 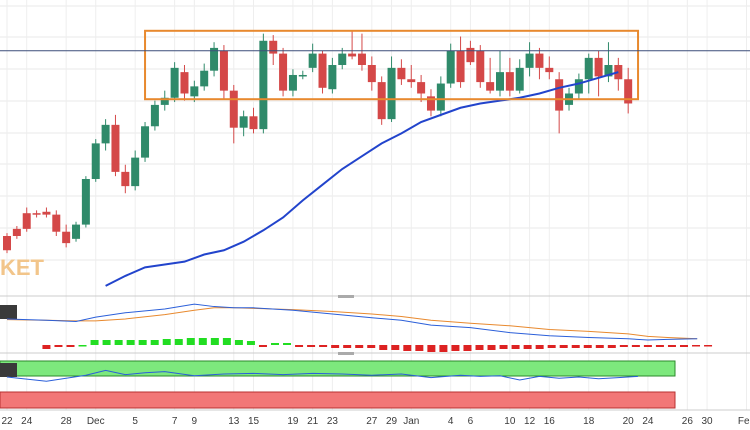 I want to click on x-tick-label: 27, so click(x=372, y=421).